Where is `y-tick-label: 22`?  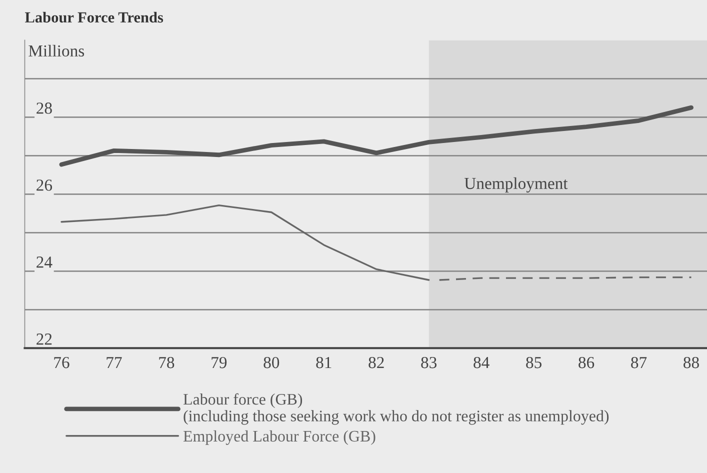 y-tick-label: 22 is located at coordinates (44, 339).